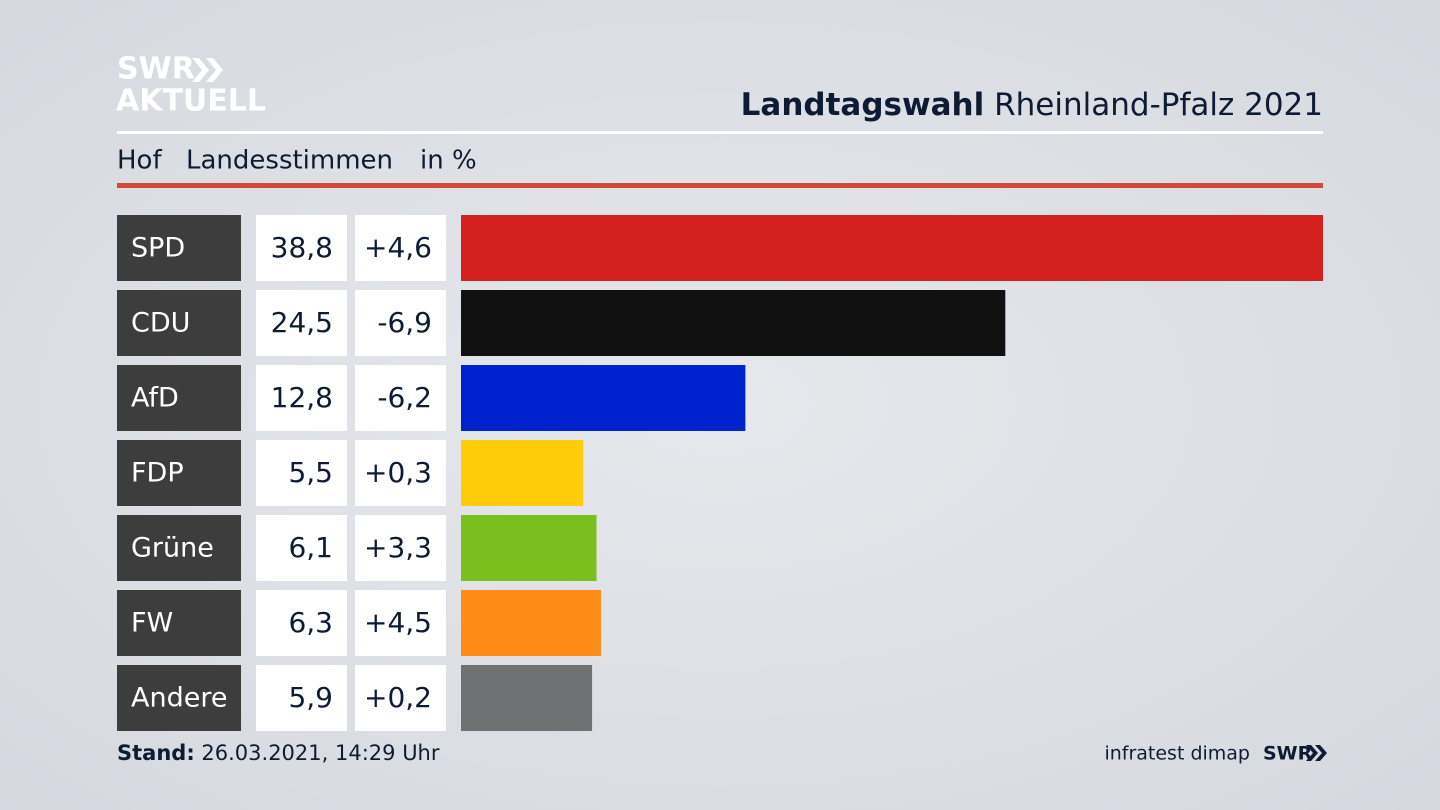  Describe the element at coordinates (289, 161) in the screenshot. I see `measure: Landesstimmen` at that location.